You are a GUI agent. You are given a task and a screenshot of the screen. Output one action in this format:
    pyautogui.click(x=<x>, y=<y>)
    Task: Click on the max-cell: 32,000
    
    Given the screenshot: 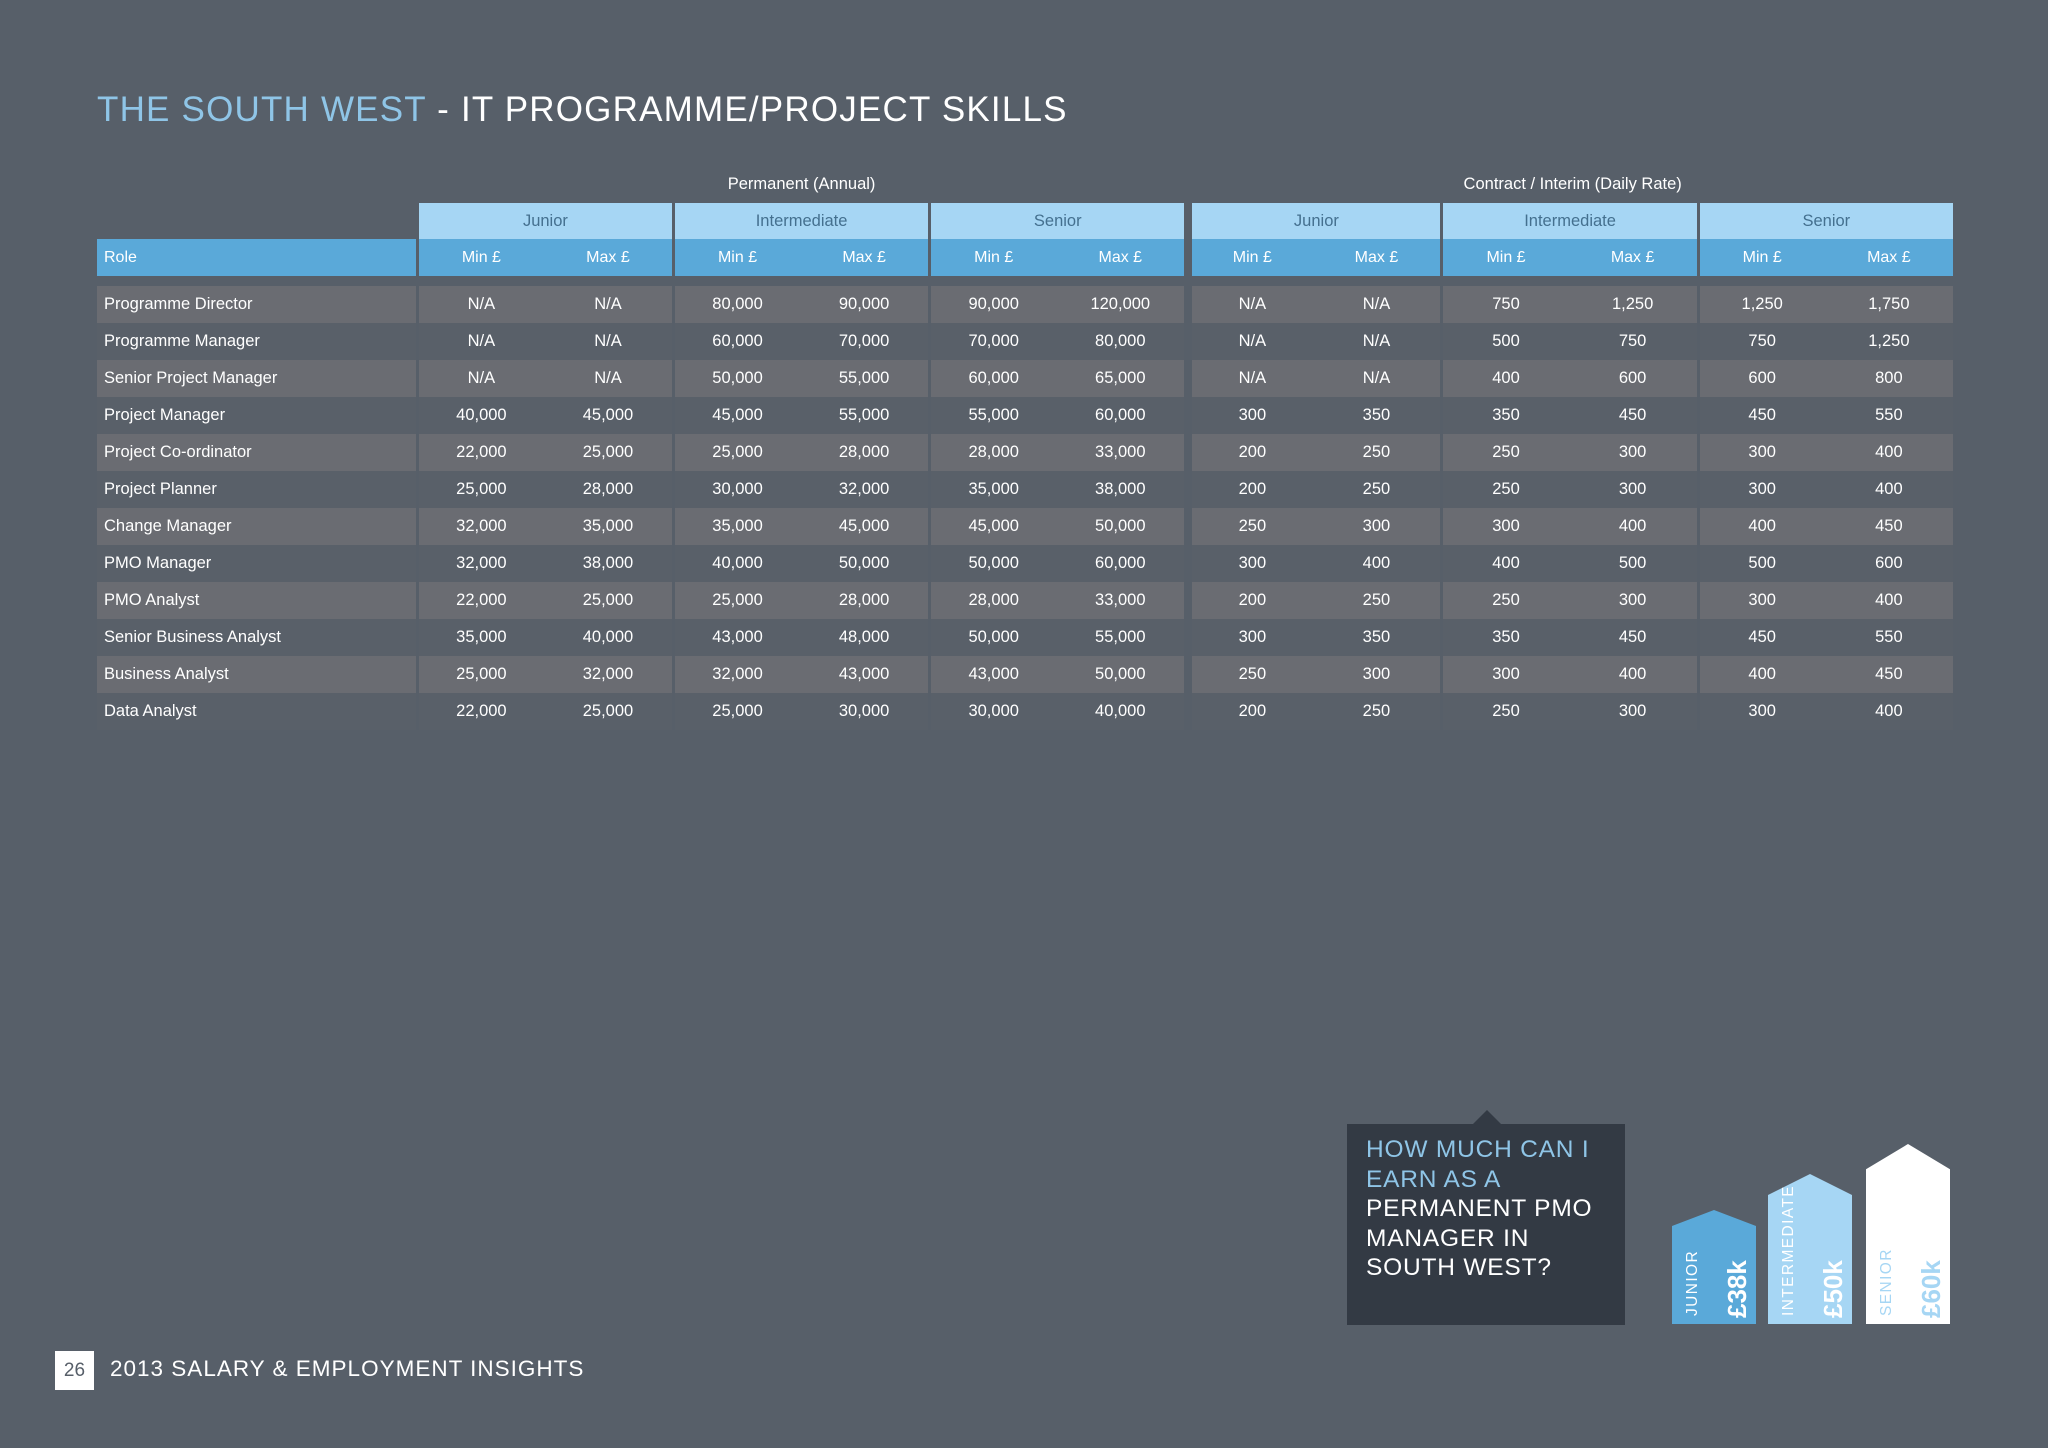 What is the action you would take?
    pyautogui.click(x=864, y=489)
    